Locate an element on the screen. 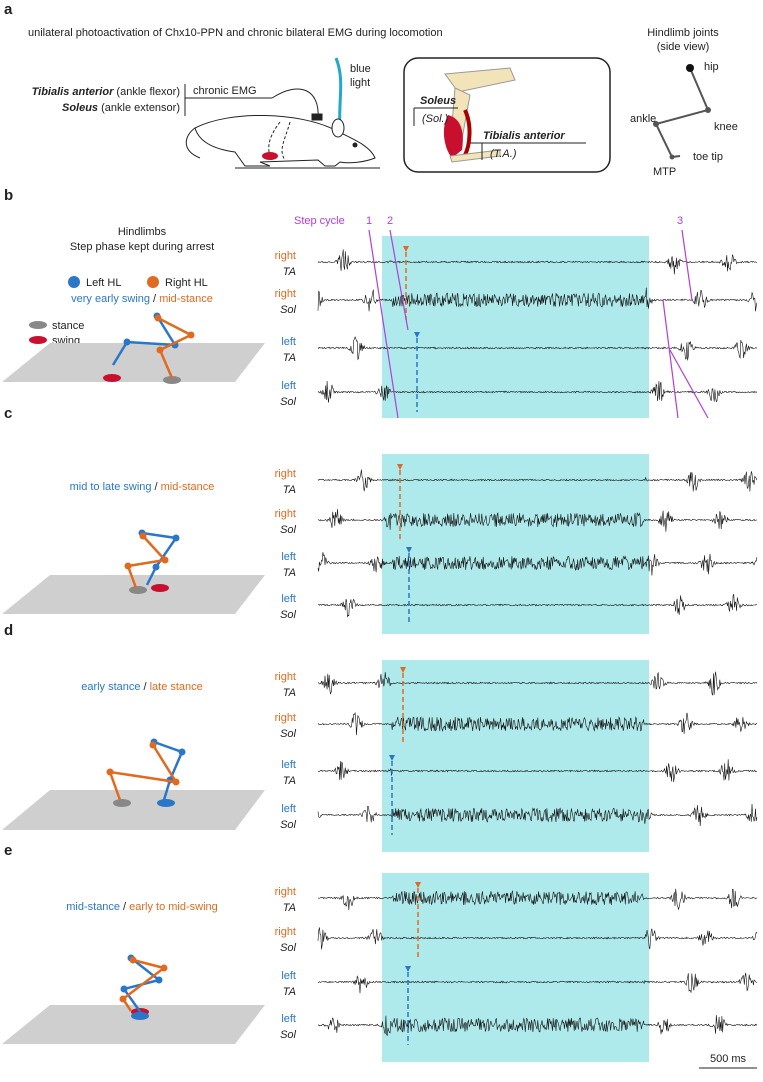 Image resolution: width=763 pixels, height=1082 pixels. bracket is located at coordinates (228, 100).